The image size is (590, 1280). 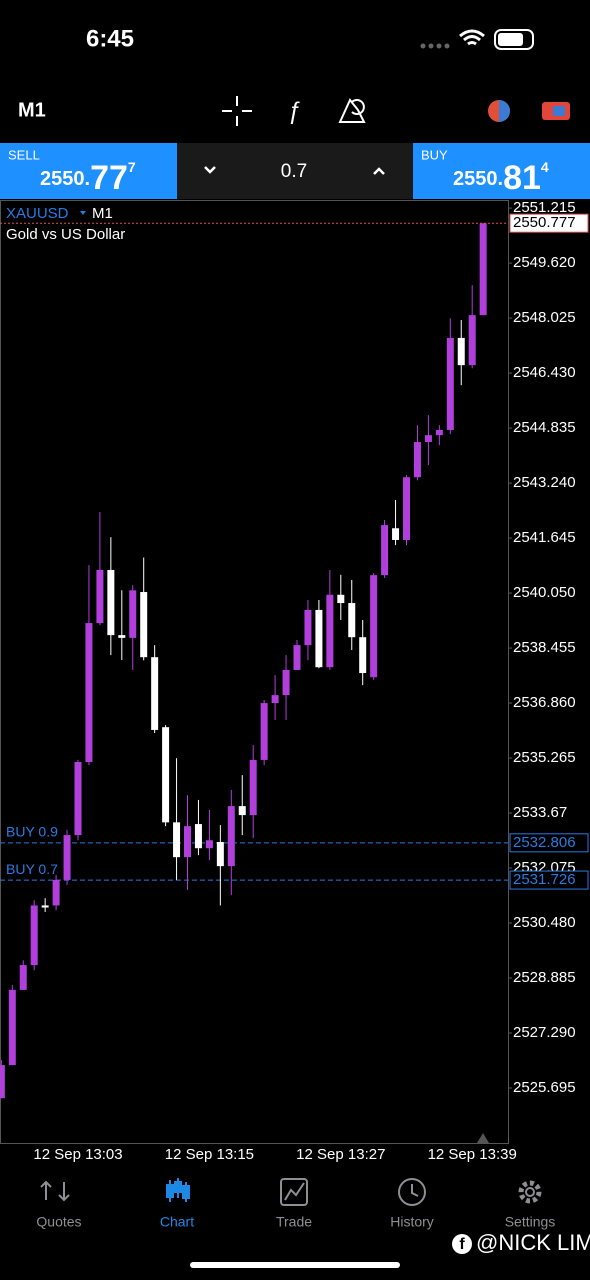 What do you see at coordinates (544, 222) in the screenshot?
I see `bid-price: 2550.777` at bounding box center [544, 222].